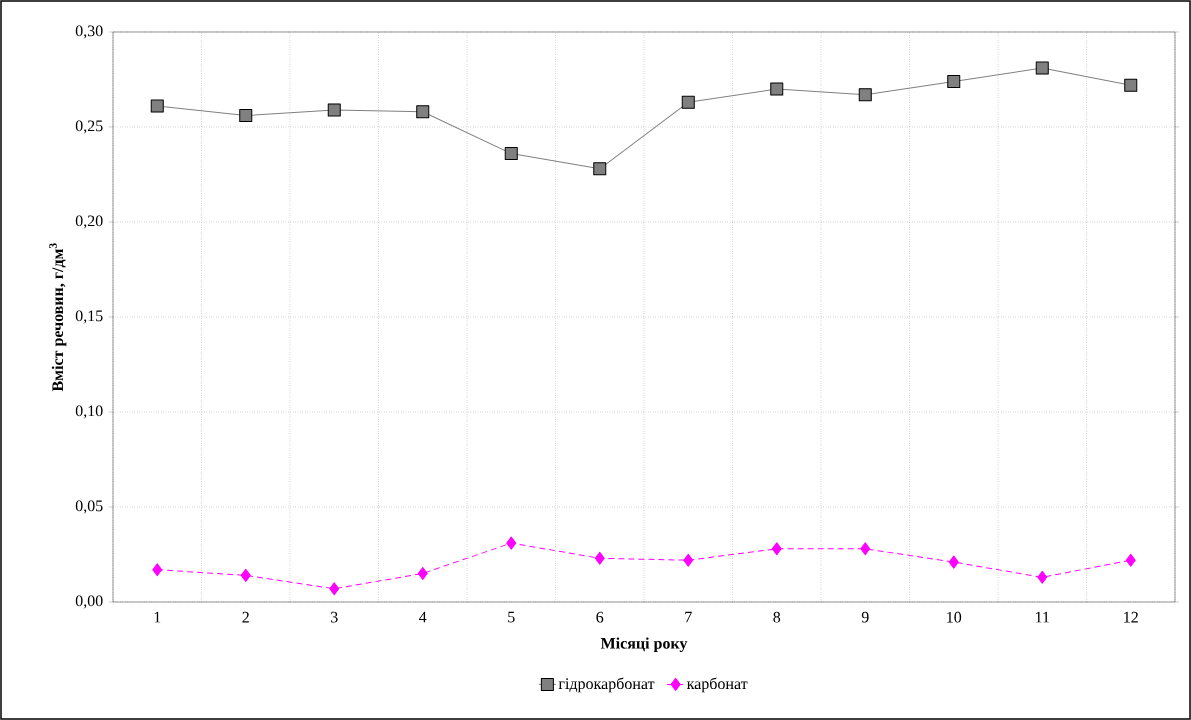 This screenshot has width=1191, height=720. I want to click on x-tick-label: 7, so click(688, 617).